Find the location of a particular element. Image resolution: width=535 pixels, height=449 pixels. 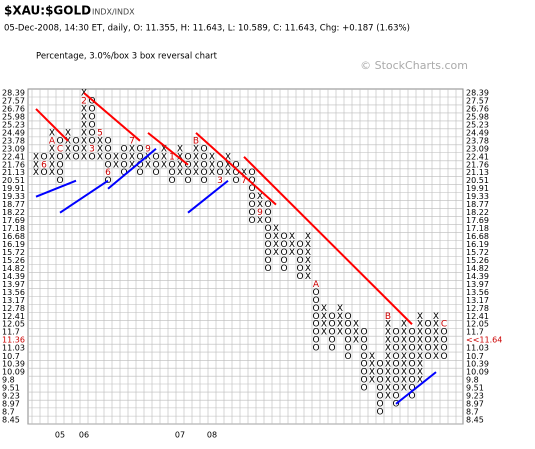

y-tick-label: 8.45 is located at coordinates (11, 420).